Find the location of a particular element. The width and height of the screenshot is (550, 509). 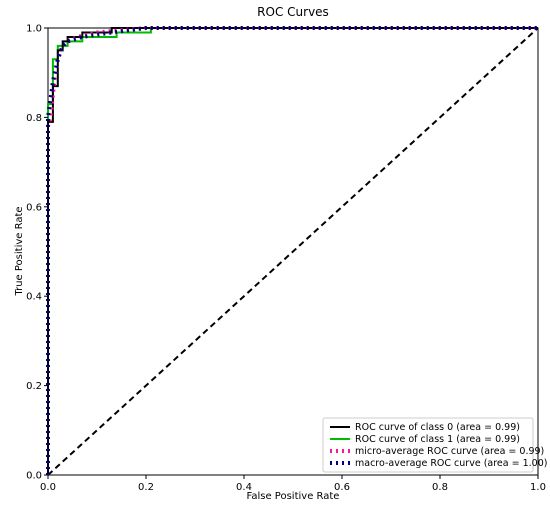

legend-label-macro: macro-average ROC curve (area = 1.00) is located at coordinates (451, 463).